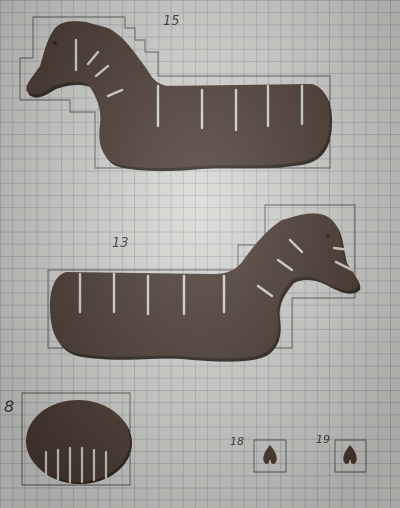  I want to click on label-15: 15, so click(171, 21).